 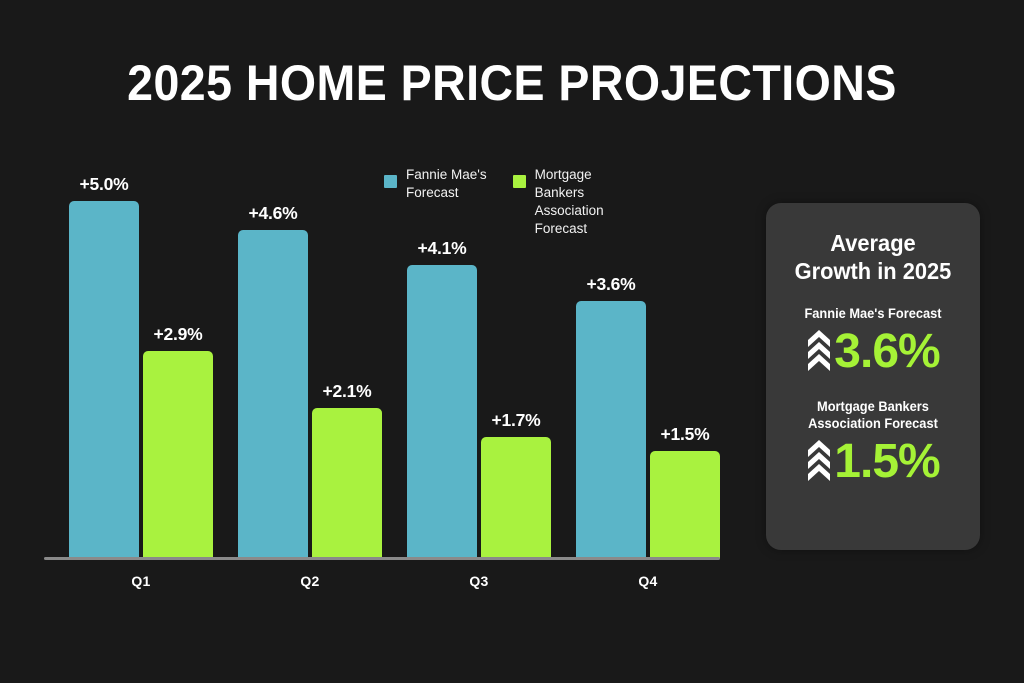 What do you see at coordinates (512, 83) in the screenshot?
I see `page-title: 2025 HOME PRICE PROJECTIONS` at bounding box center [512, 83].